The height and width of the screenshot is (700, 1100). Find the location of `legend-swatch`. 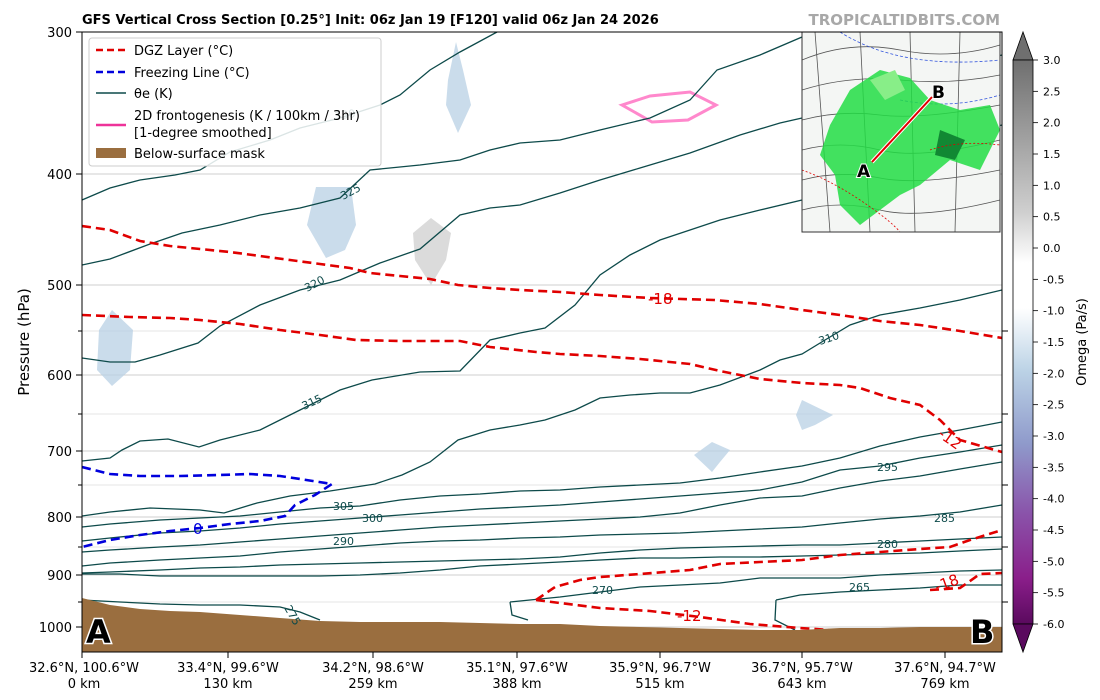

legend-swatch is located at coordinates (111, 153).